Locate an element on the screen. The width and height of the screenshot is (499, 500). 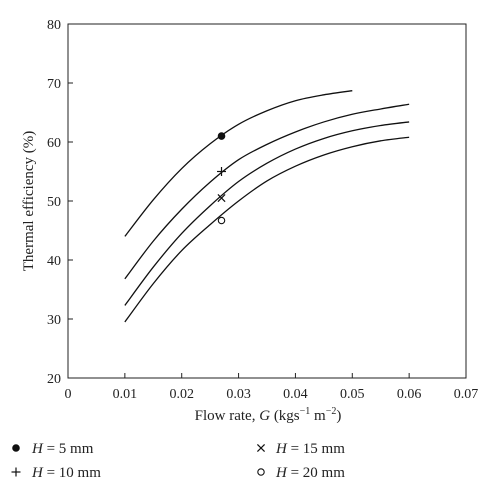
x-tick-label: 0.06 is located at coordinates (409, 394).